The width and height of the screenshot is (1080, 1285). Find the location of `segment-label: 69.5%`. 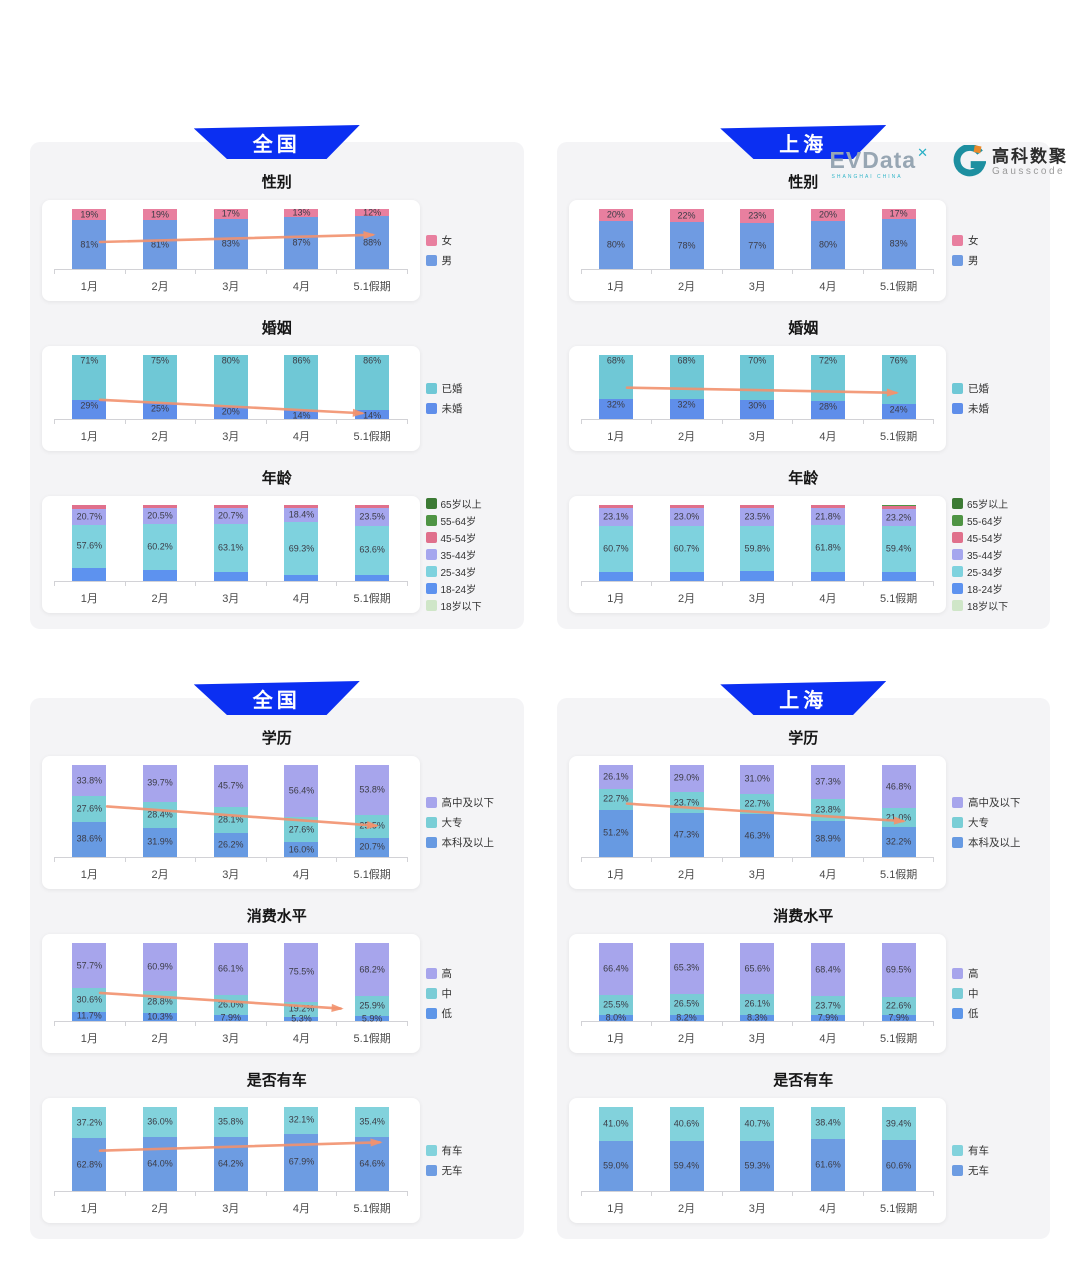

segment-label: 69.5% is located at coordinates (898, 969).